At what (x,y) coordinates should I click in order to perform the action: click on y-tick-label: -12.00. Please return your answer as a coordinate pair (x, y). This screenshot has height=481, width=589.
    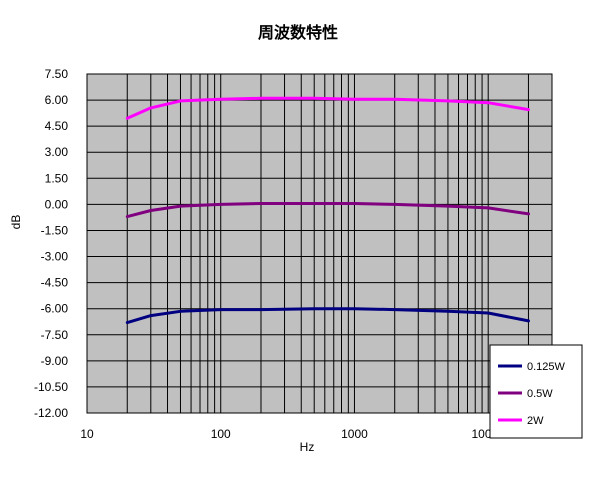
    Looking at the image, I should click on (51, 413).